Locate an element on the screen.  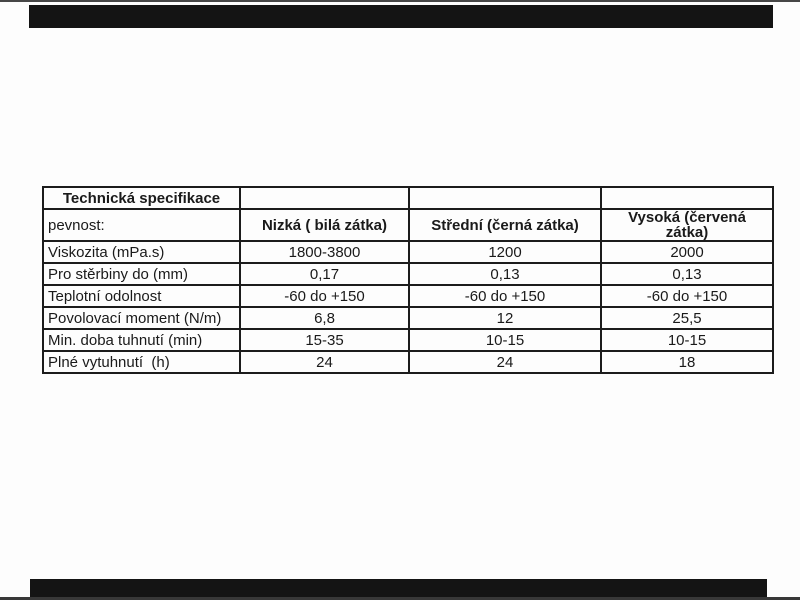
table-row: Viskozita (mPa.s) 1800-3800 1200 2000 is located at coordinates (408, 252).